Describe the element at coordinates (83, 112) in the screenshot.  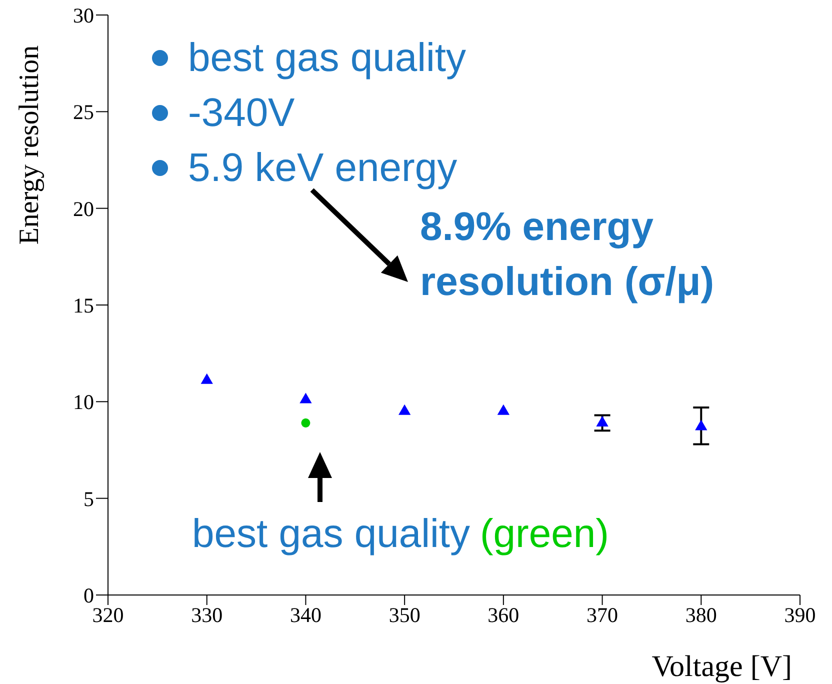
I see `y-tick-label: 25` at that location.